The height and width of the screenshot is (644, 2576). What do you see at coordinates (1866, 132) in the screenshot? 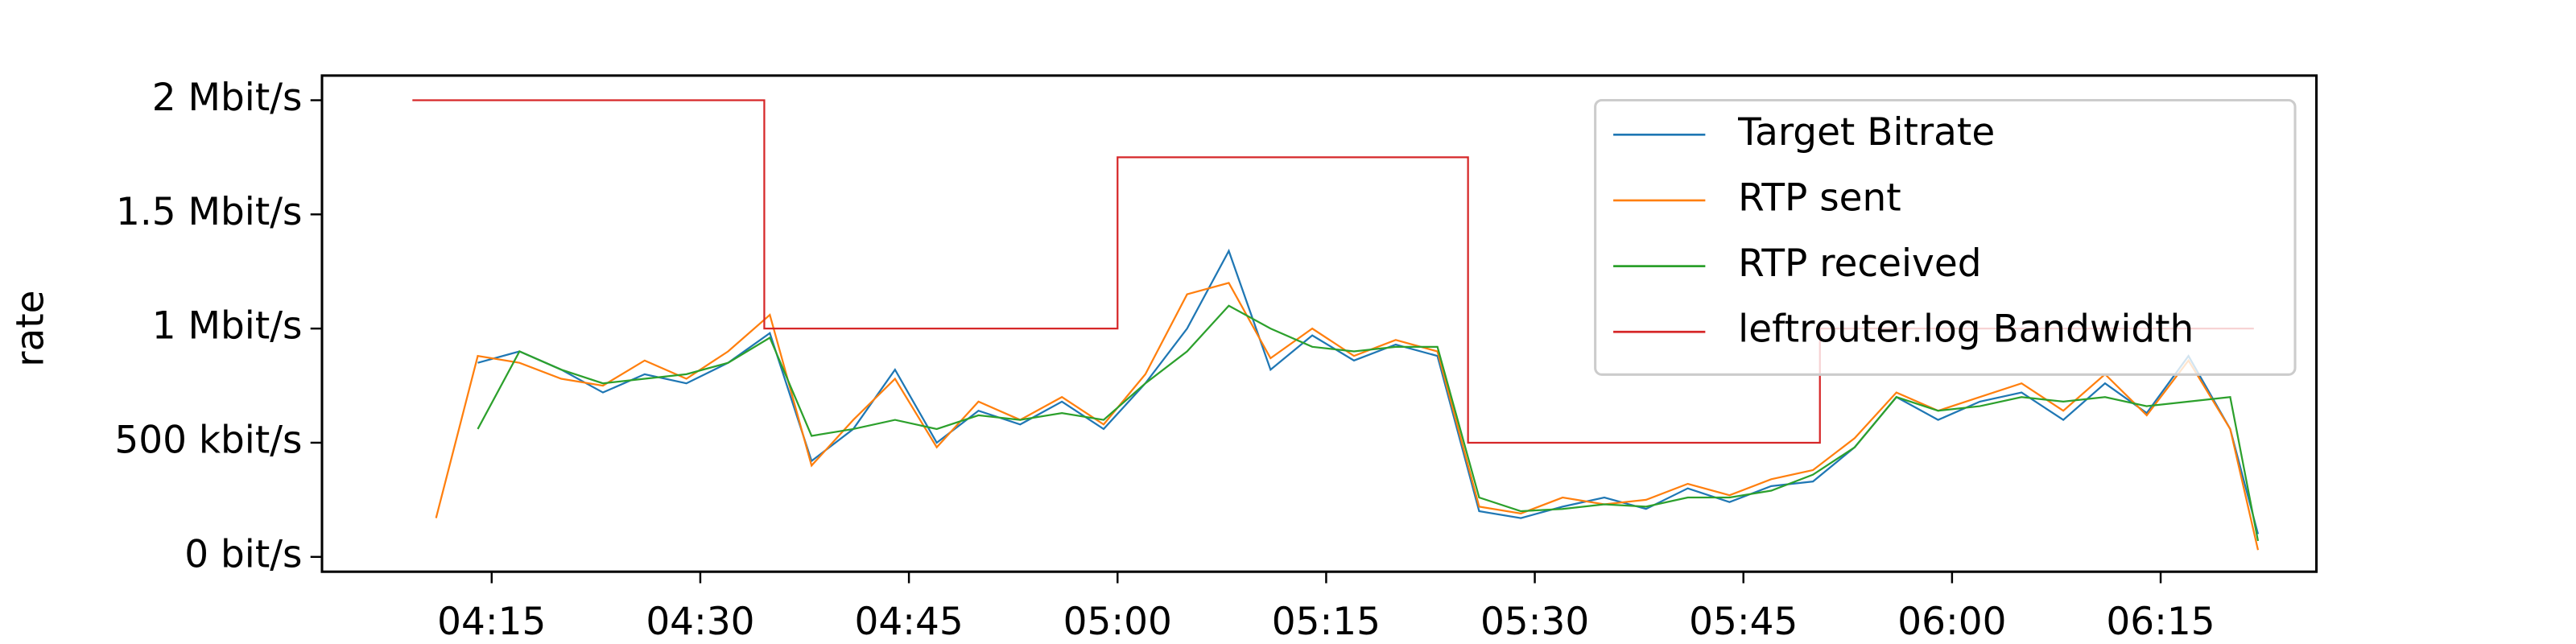
I see `legend-label: Target Bitrate` at bounding box center [1866, 132].